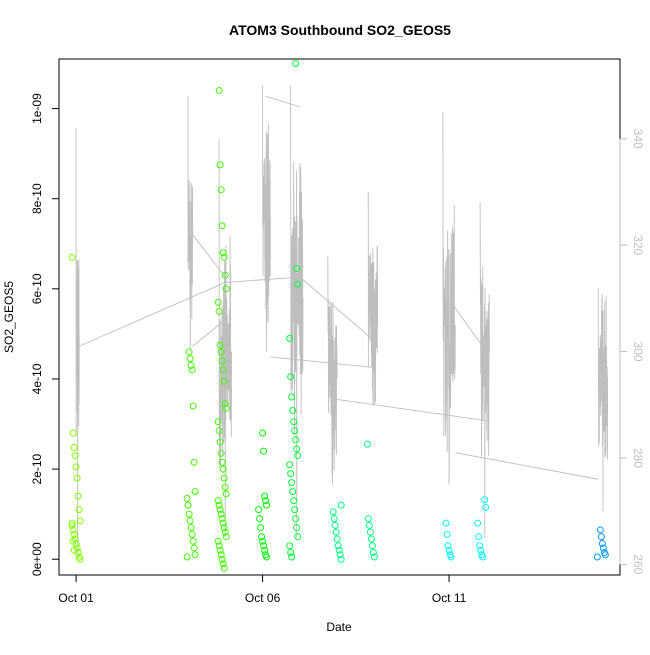 This screenshot has width=650, height=655. What do you see at coordinates (9, 317) in the screenshot?
I see `y-axis-label: SO2_GEOS5` at bounding box center [9, 317].